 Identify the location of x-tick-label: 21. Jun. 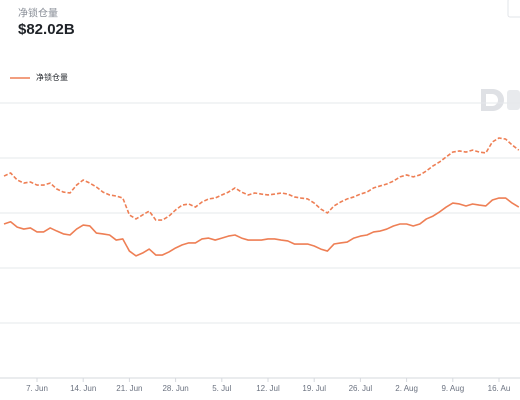
(129, 388).